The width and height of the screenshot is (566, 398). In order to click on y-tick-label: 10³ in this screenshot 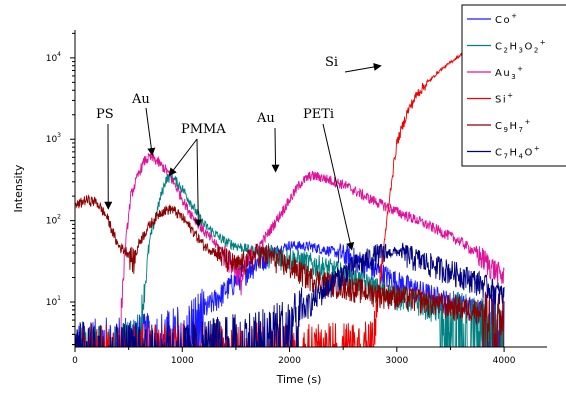, I will do `click(53, 138)`.